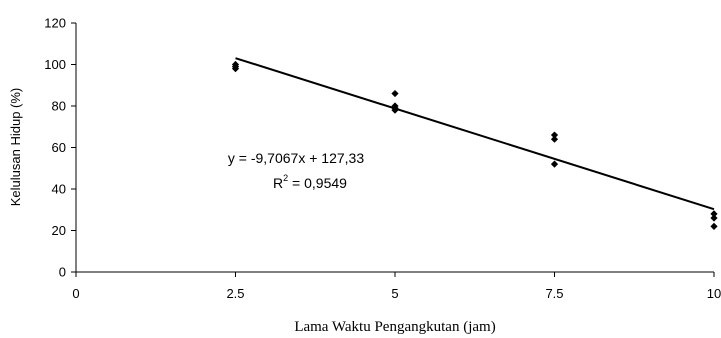 This screenshot has width=721, height=338. What do you see at coordinates (278, 183) in the screenshot?
I see `r-squared-prefix: R` at bounding box center [278, 183].